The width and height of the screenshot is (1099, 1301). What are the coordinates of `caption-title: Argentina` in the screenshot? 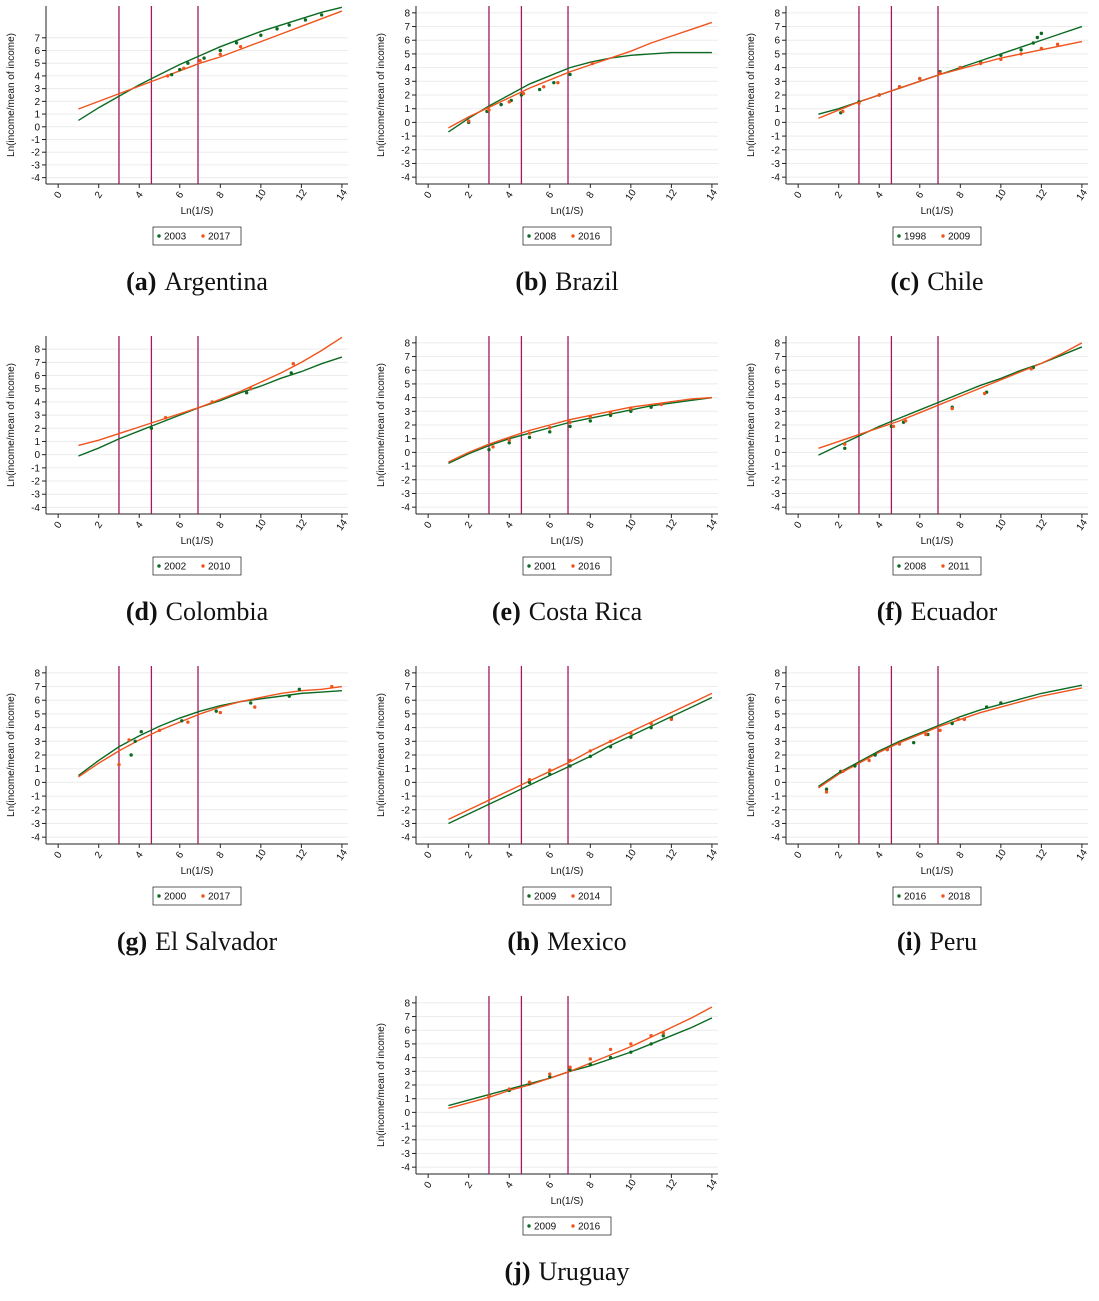 It's located at (216, 281).